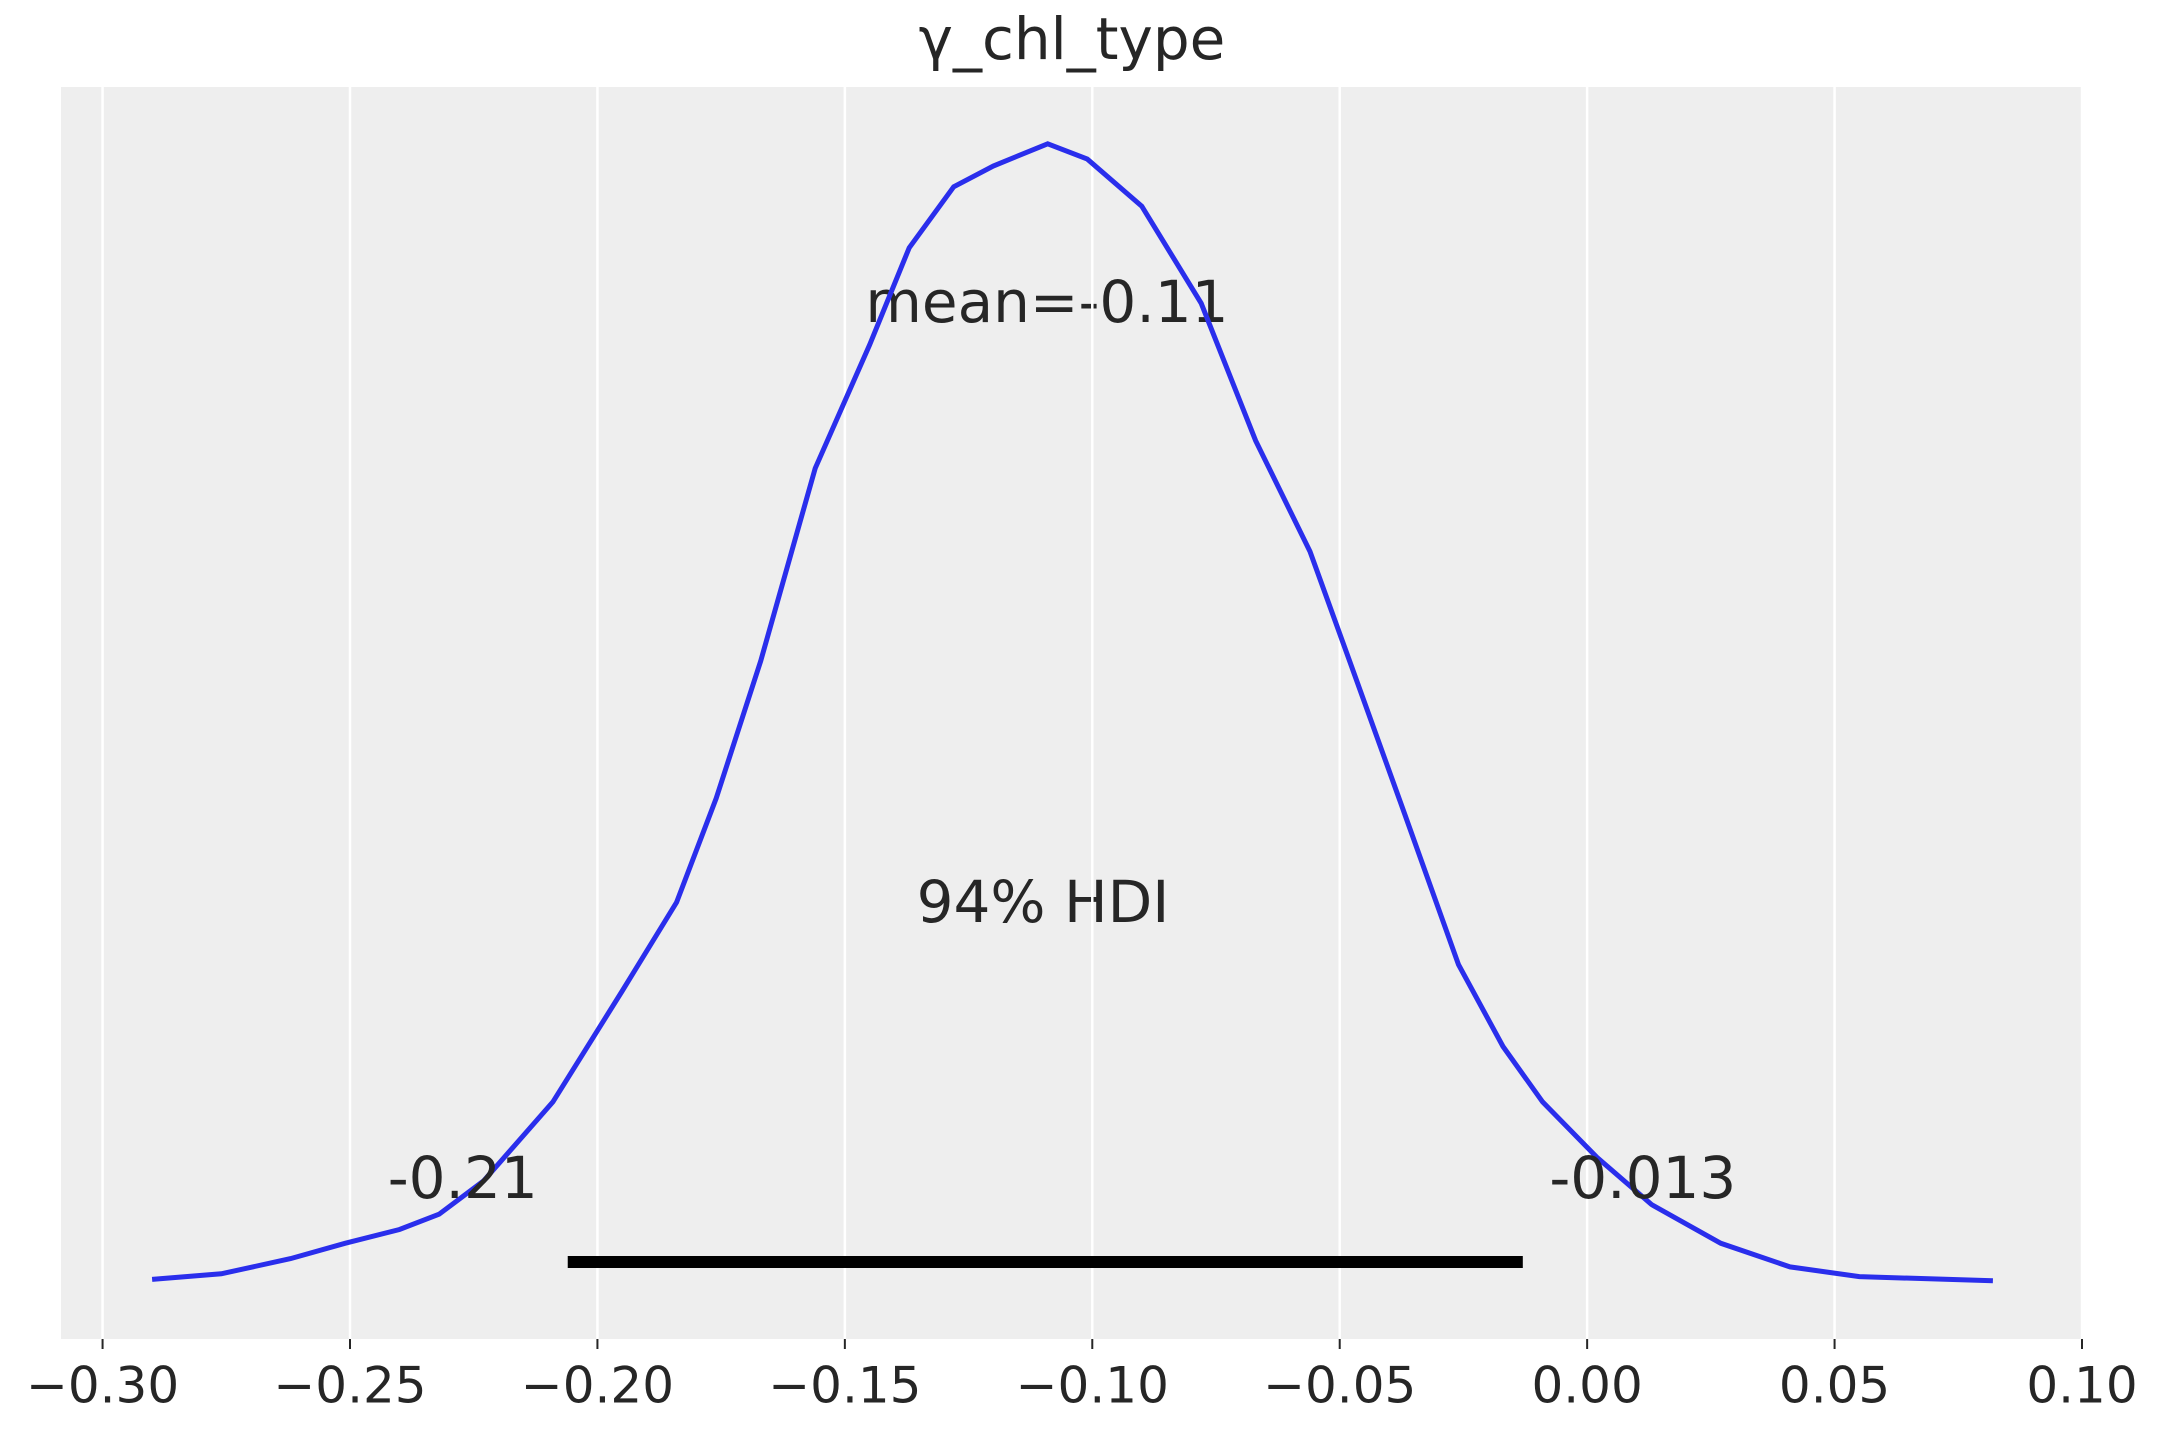 This screenshot has height=1440, width=2160. What do you see at coordinates (1586, 1386) in the screenshot?
I see `x-tick-label: 0.00` at bounding box center [1586, 1386].